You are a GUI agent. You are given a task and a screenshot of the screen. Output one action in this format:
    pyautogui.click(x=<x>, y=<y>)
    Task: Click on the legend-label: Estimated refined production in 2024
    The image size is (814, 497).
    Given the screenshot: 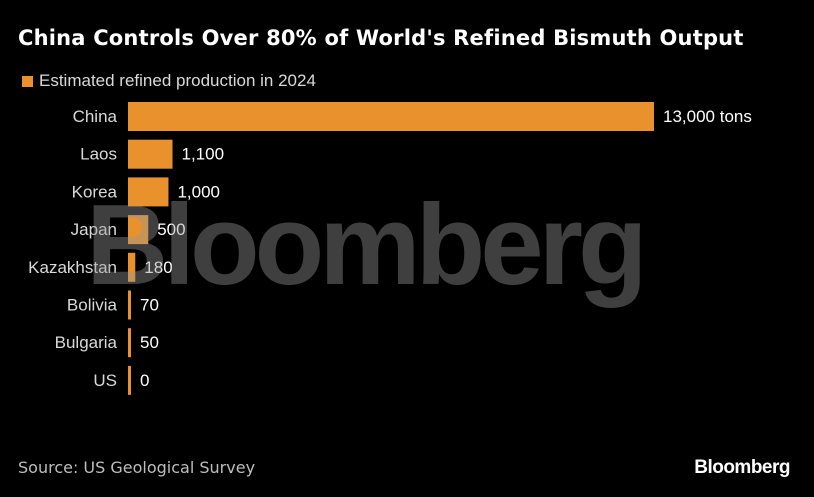 What is the action you would take?
    pyautogui.click(x=177, y=80)
    